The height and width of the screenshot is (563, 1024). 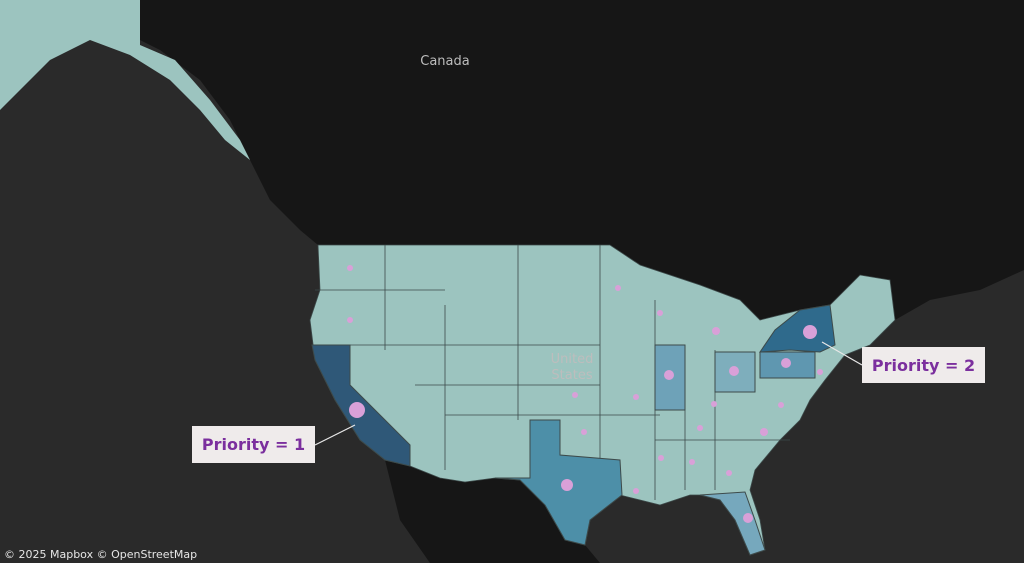 What do you see at coordinates (558, 482) in the screenshot?
I see `texas` at bounding box center [558, 482].